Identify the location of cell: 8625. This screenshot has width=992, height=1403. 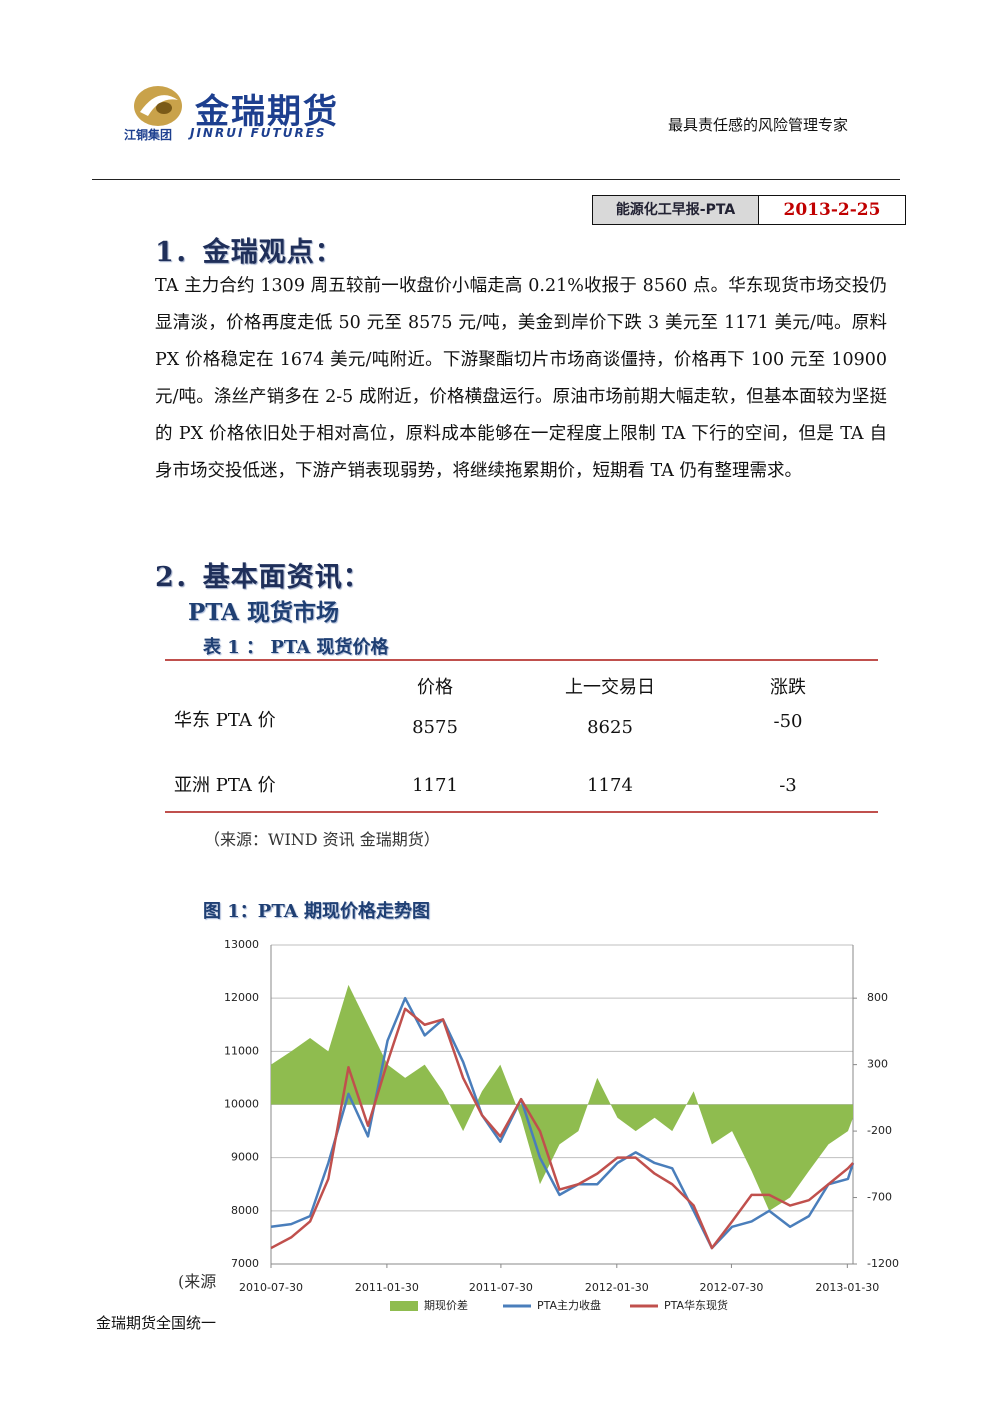
(610, 727).